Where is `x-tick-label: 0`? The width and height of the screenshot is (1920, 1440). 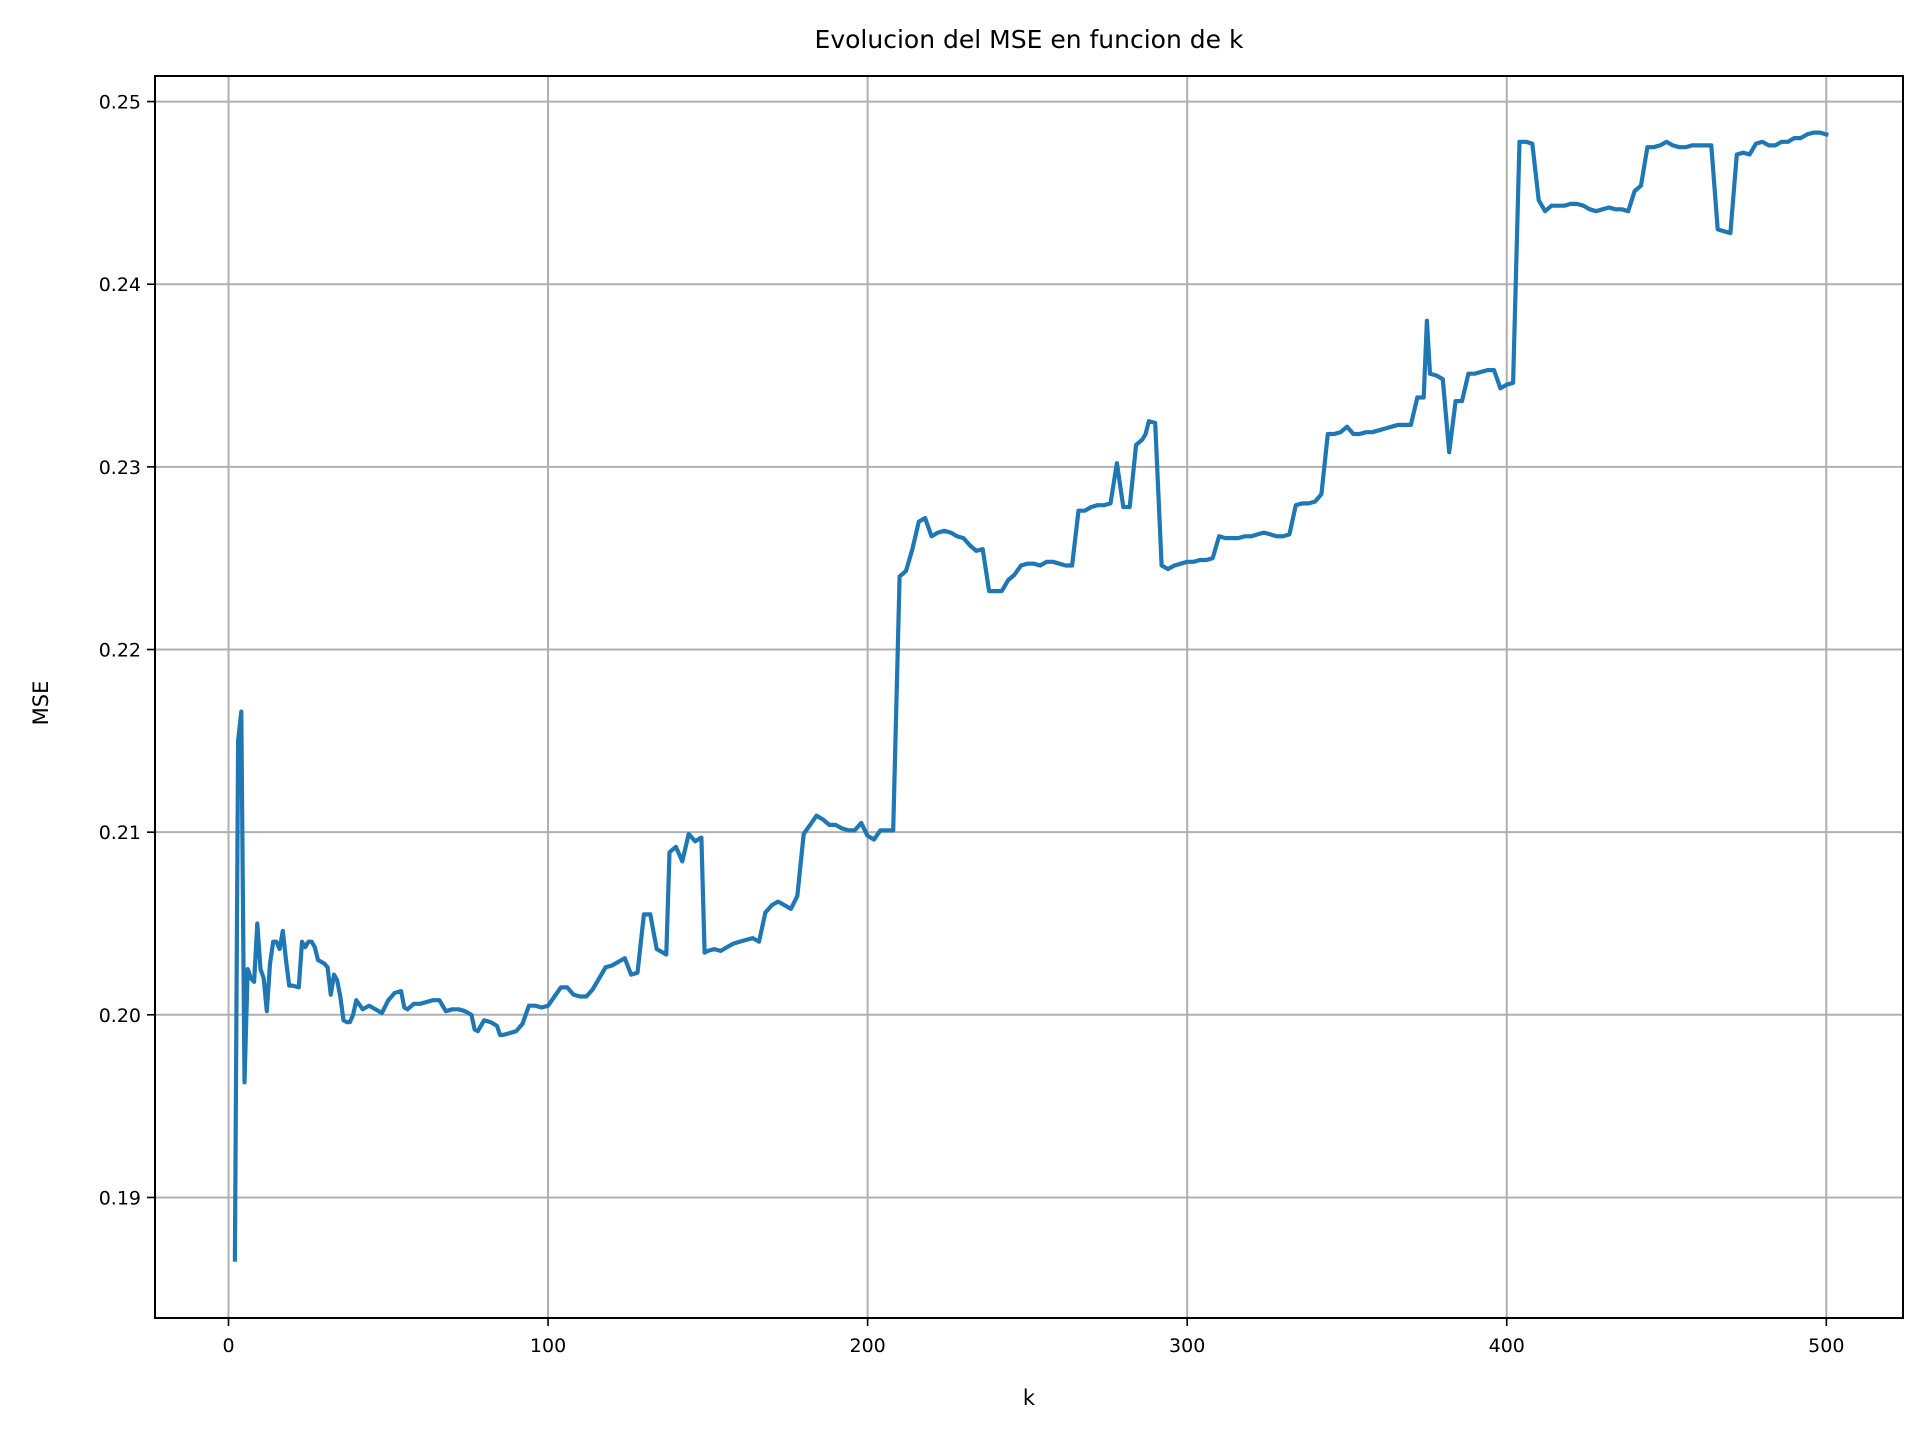 x-tick-label: 0 is located at coordinates (228, 1346).